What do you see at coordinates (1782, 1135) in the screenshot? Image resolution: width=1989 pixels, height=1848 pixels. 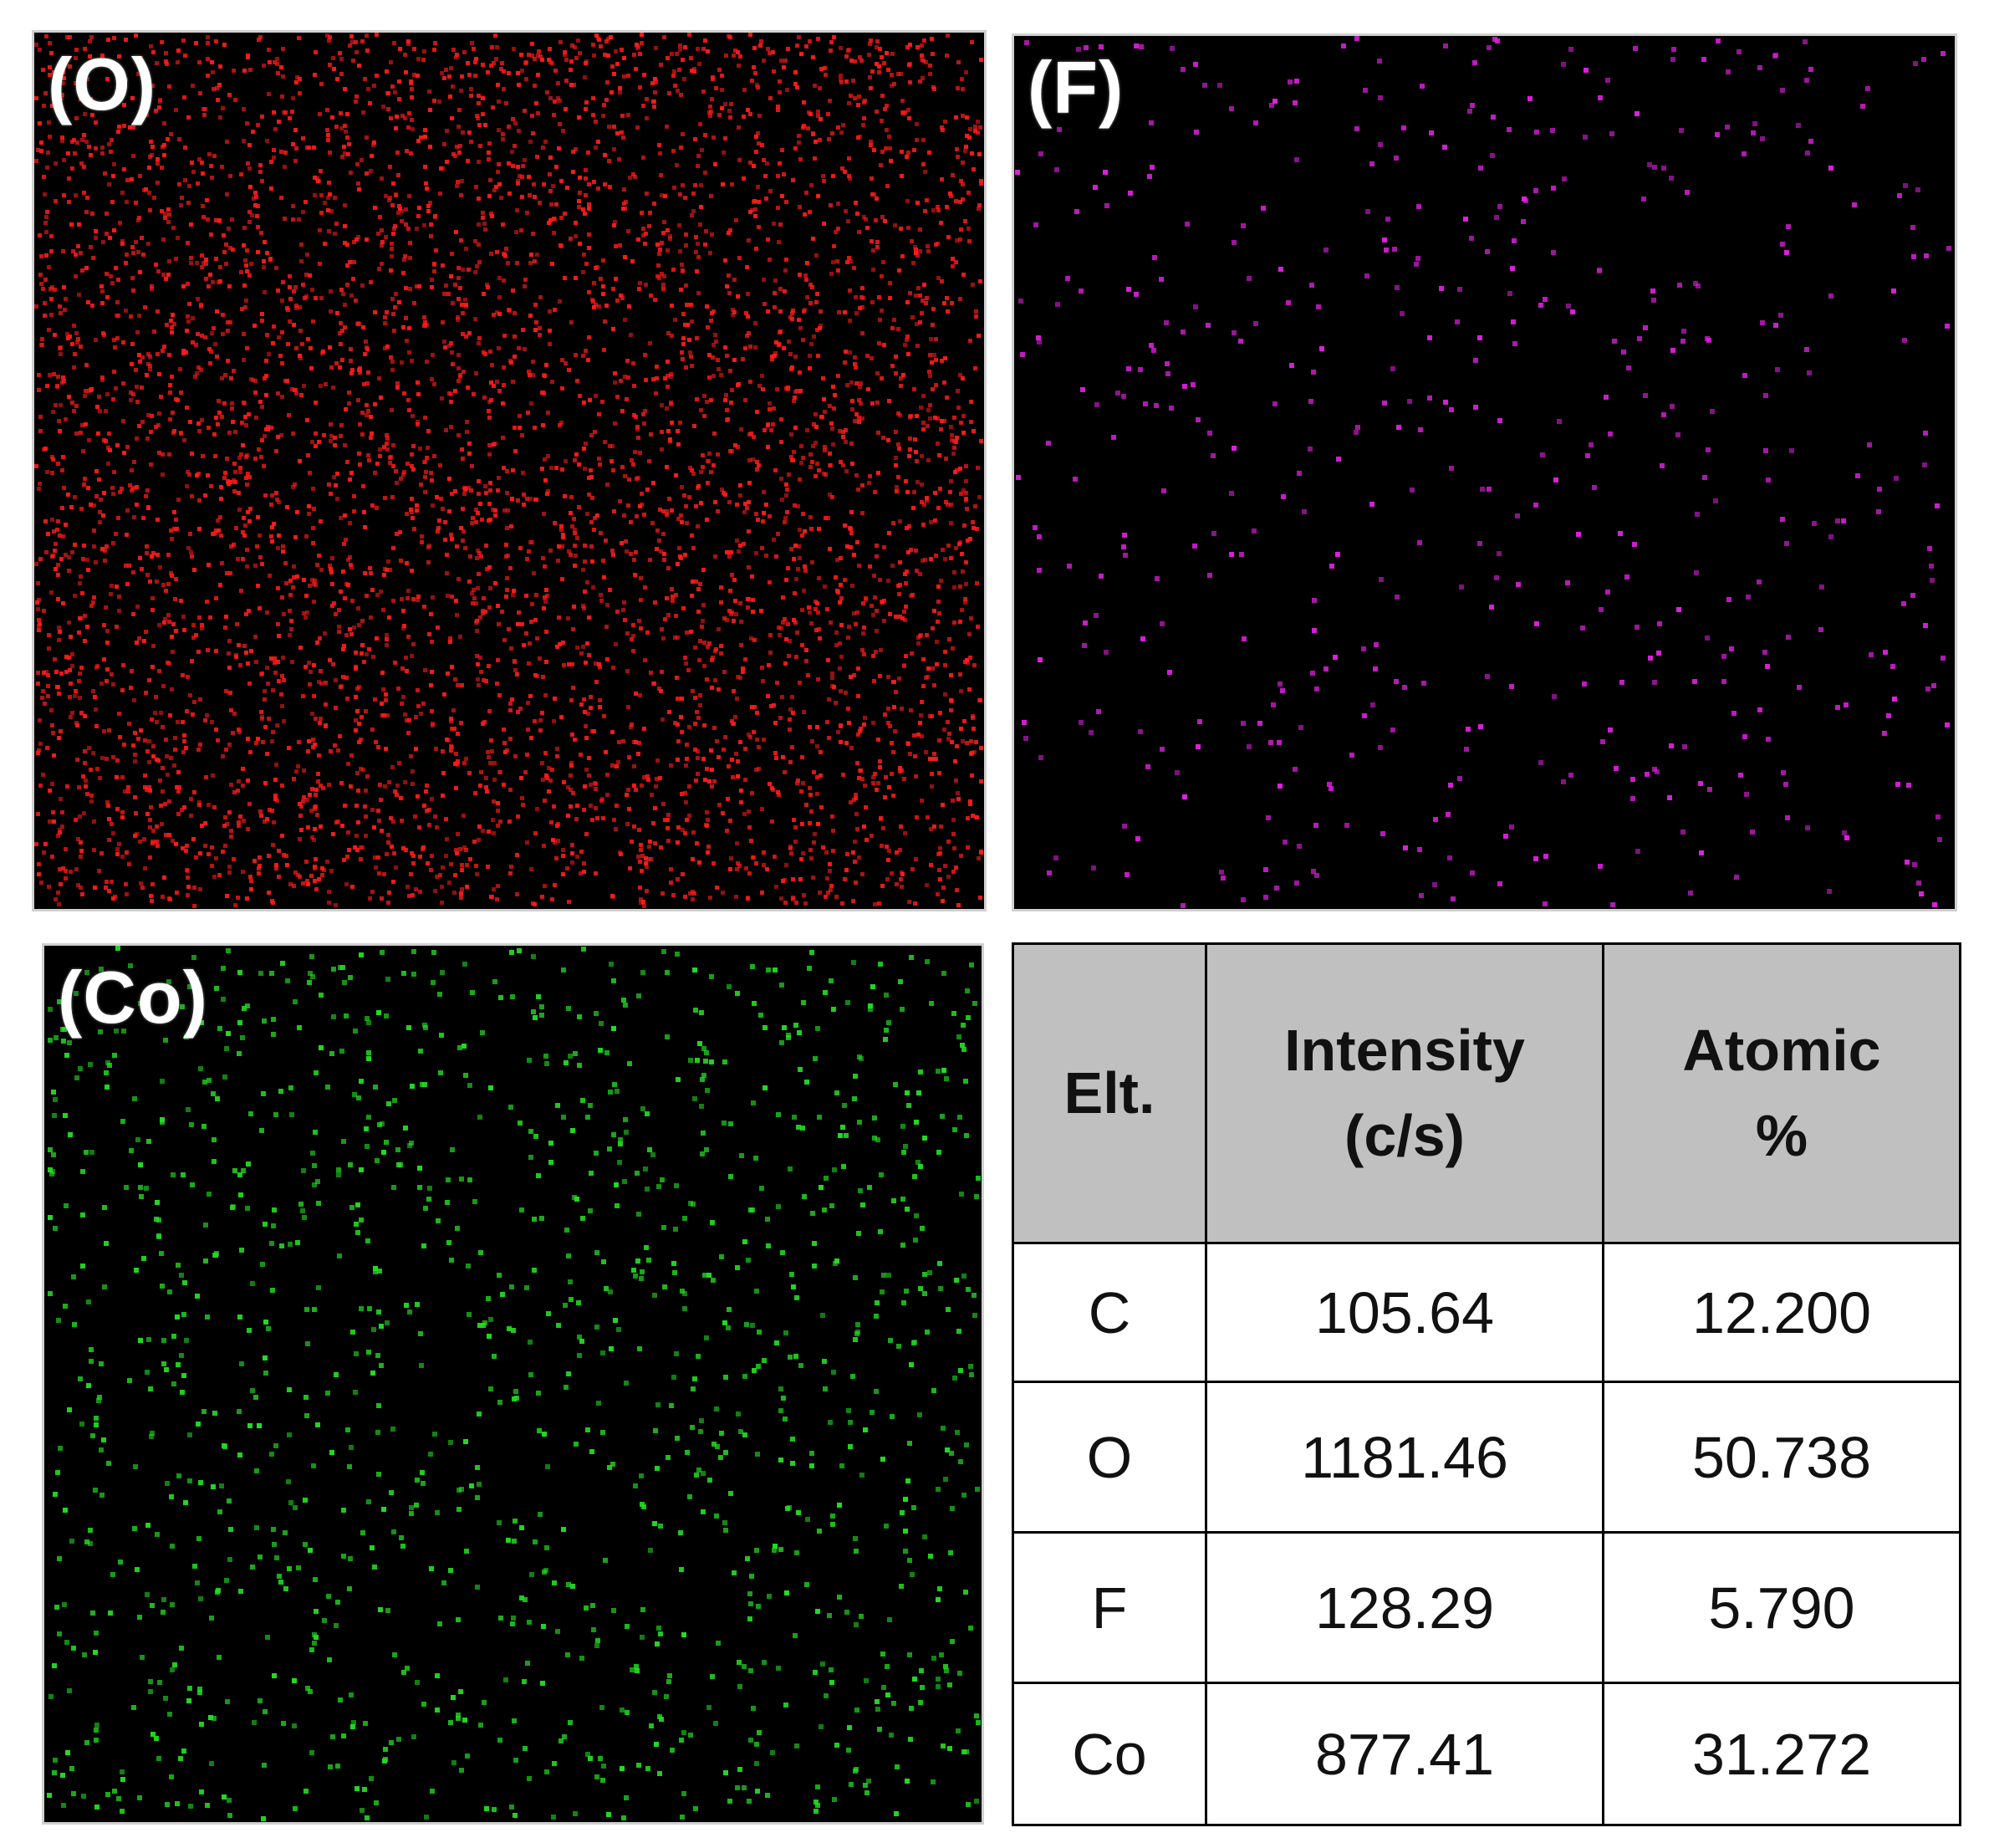 I see `header-atomic-line-2: %` at bounding box center [1782, 1135].